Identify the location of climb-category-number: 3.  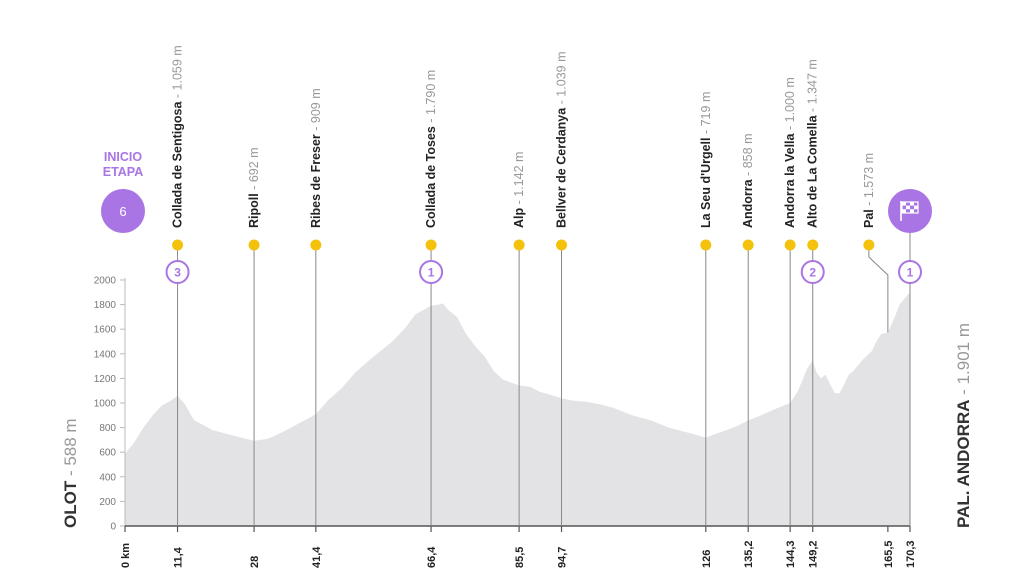
(177, 273).